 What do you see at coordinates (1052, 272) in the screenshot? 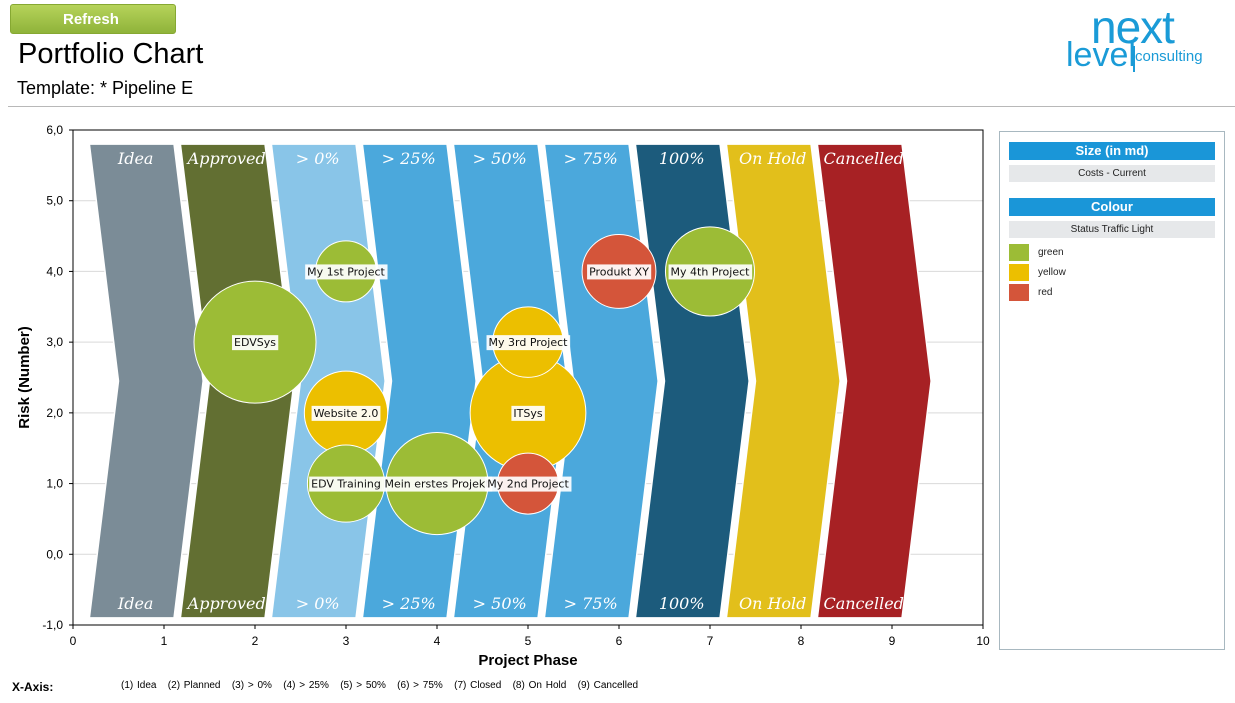
I see `legend-label-yellow: yellow` at bounding box center [1052, 272].